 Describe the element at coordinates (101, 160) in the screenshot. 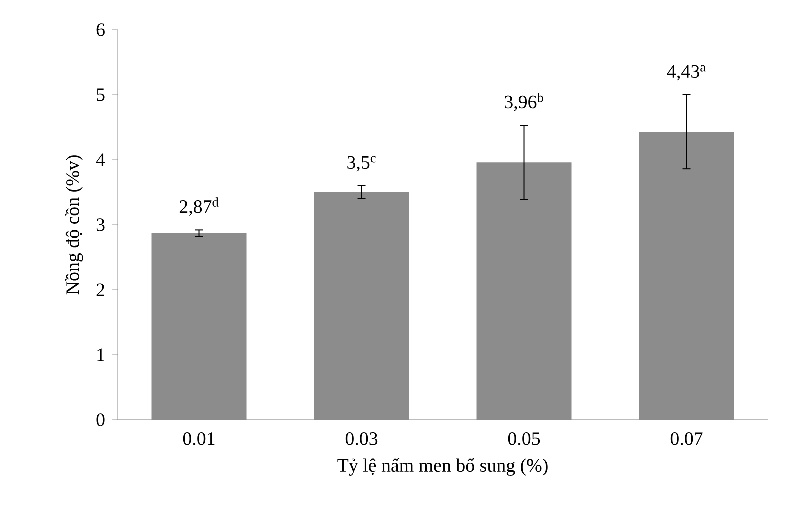

I see `y-tick-label: 4` at that location.